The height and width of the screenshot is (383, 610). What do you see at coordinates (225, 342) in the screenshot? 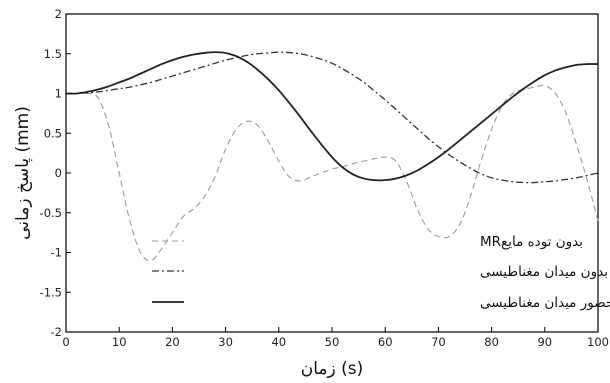
I see `x-tick-label: 30` at bounding box center [225, 342].